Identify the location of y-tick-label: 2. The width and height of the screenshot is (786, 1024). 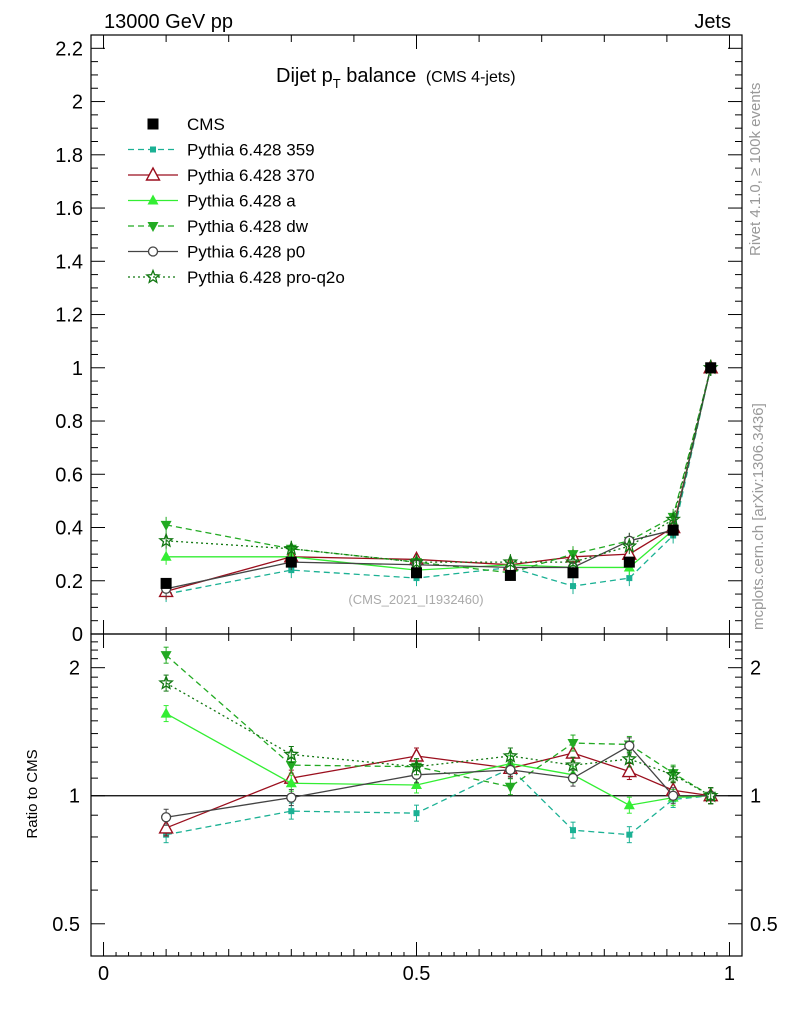
(77, 103).